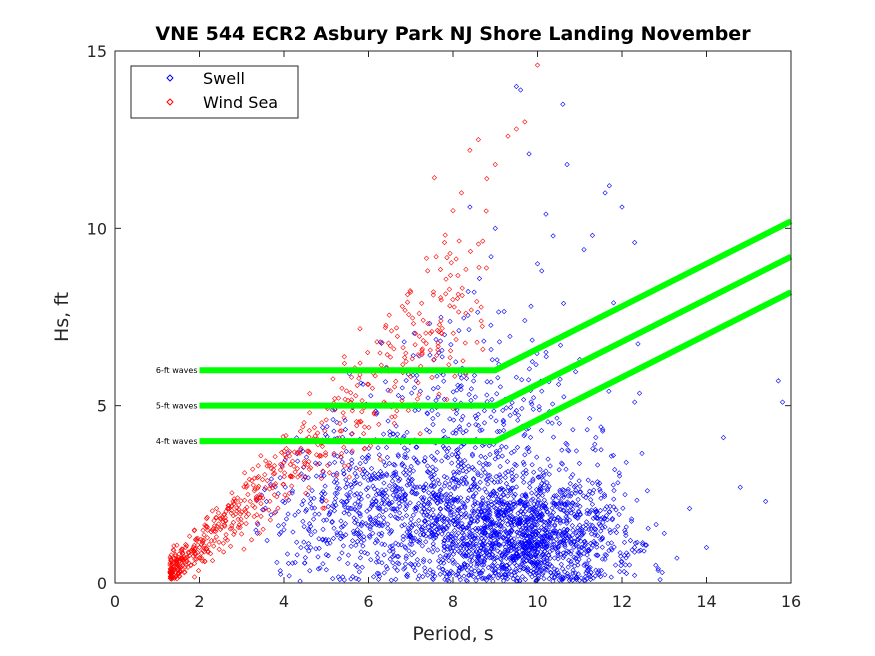  What do you see at coordinates (214, 92) in the screenshot?
I see `legend: Swell Wind Sea` at bounding box center [214, 92].